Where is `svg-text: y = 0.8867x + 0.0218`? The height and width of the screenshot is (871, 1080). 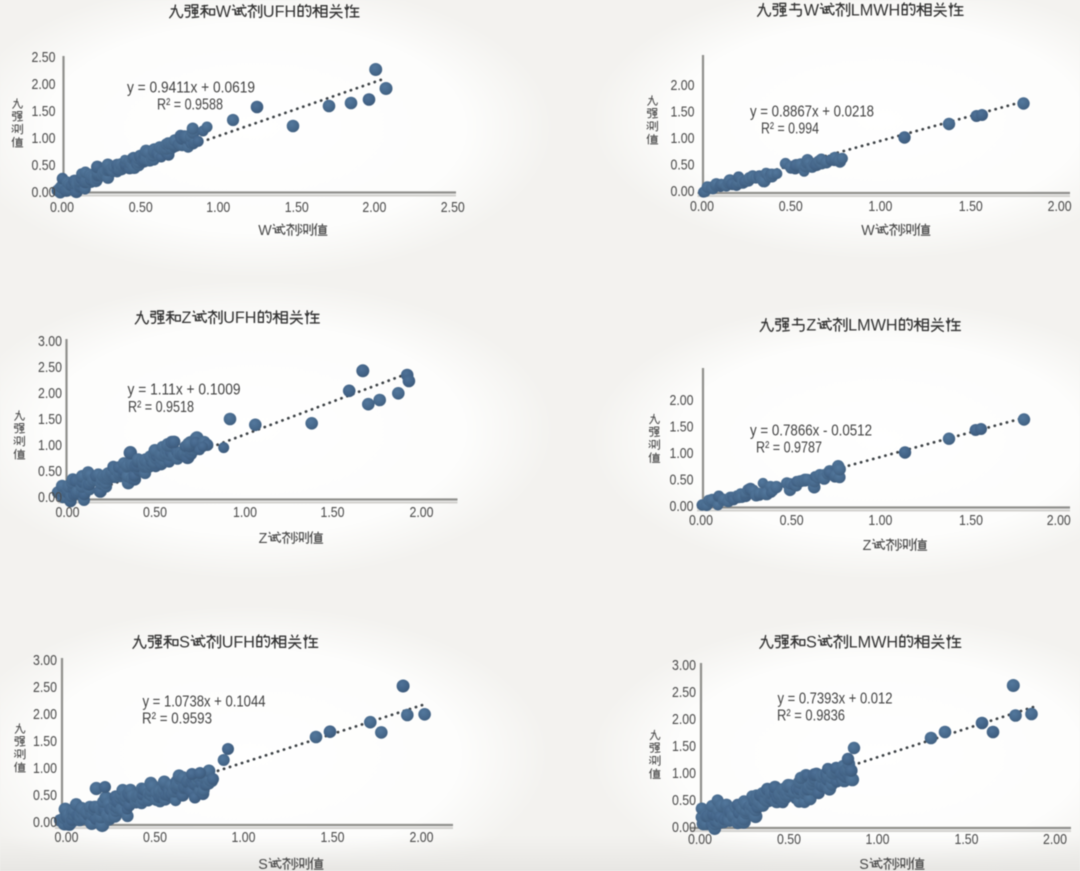
svg-text: y = 0.8867x + 0.0218 is located at coordinates (812, 112).